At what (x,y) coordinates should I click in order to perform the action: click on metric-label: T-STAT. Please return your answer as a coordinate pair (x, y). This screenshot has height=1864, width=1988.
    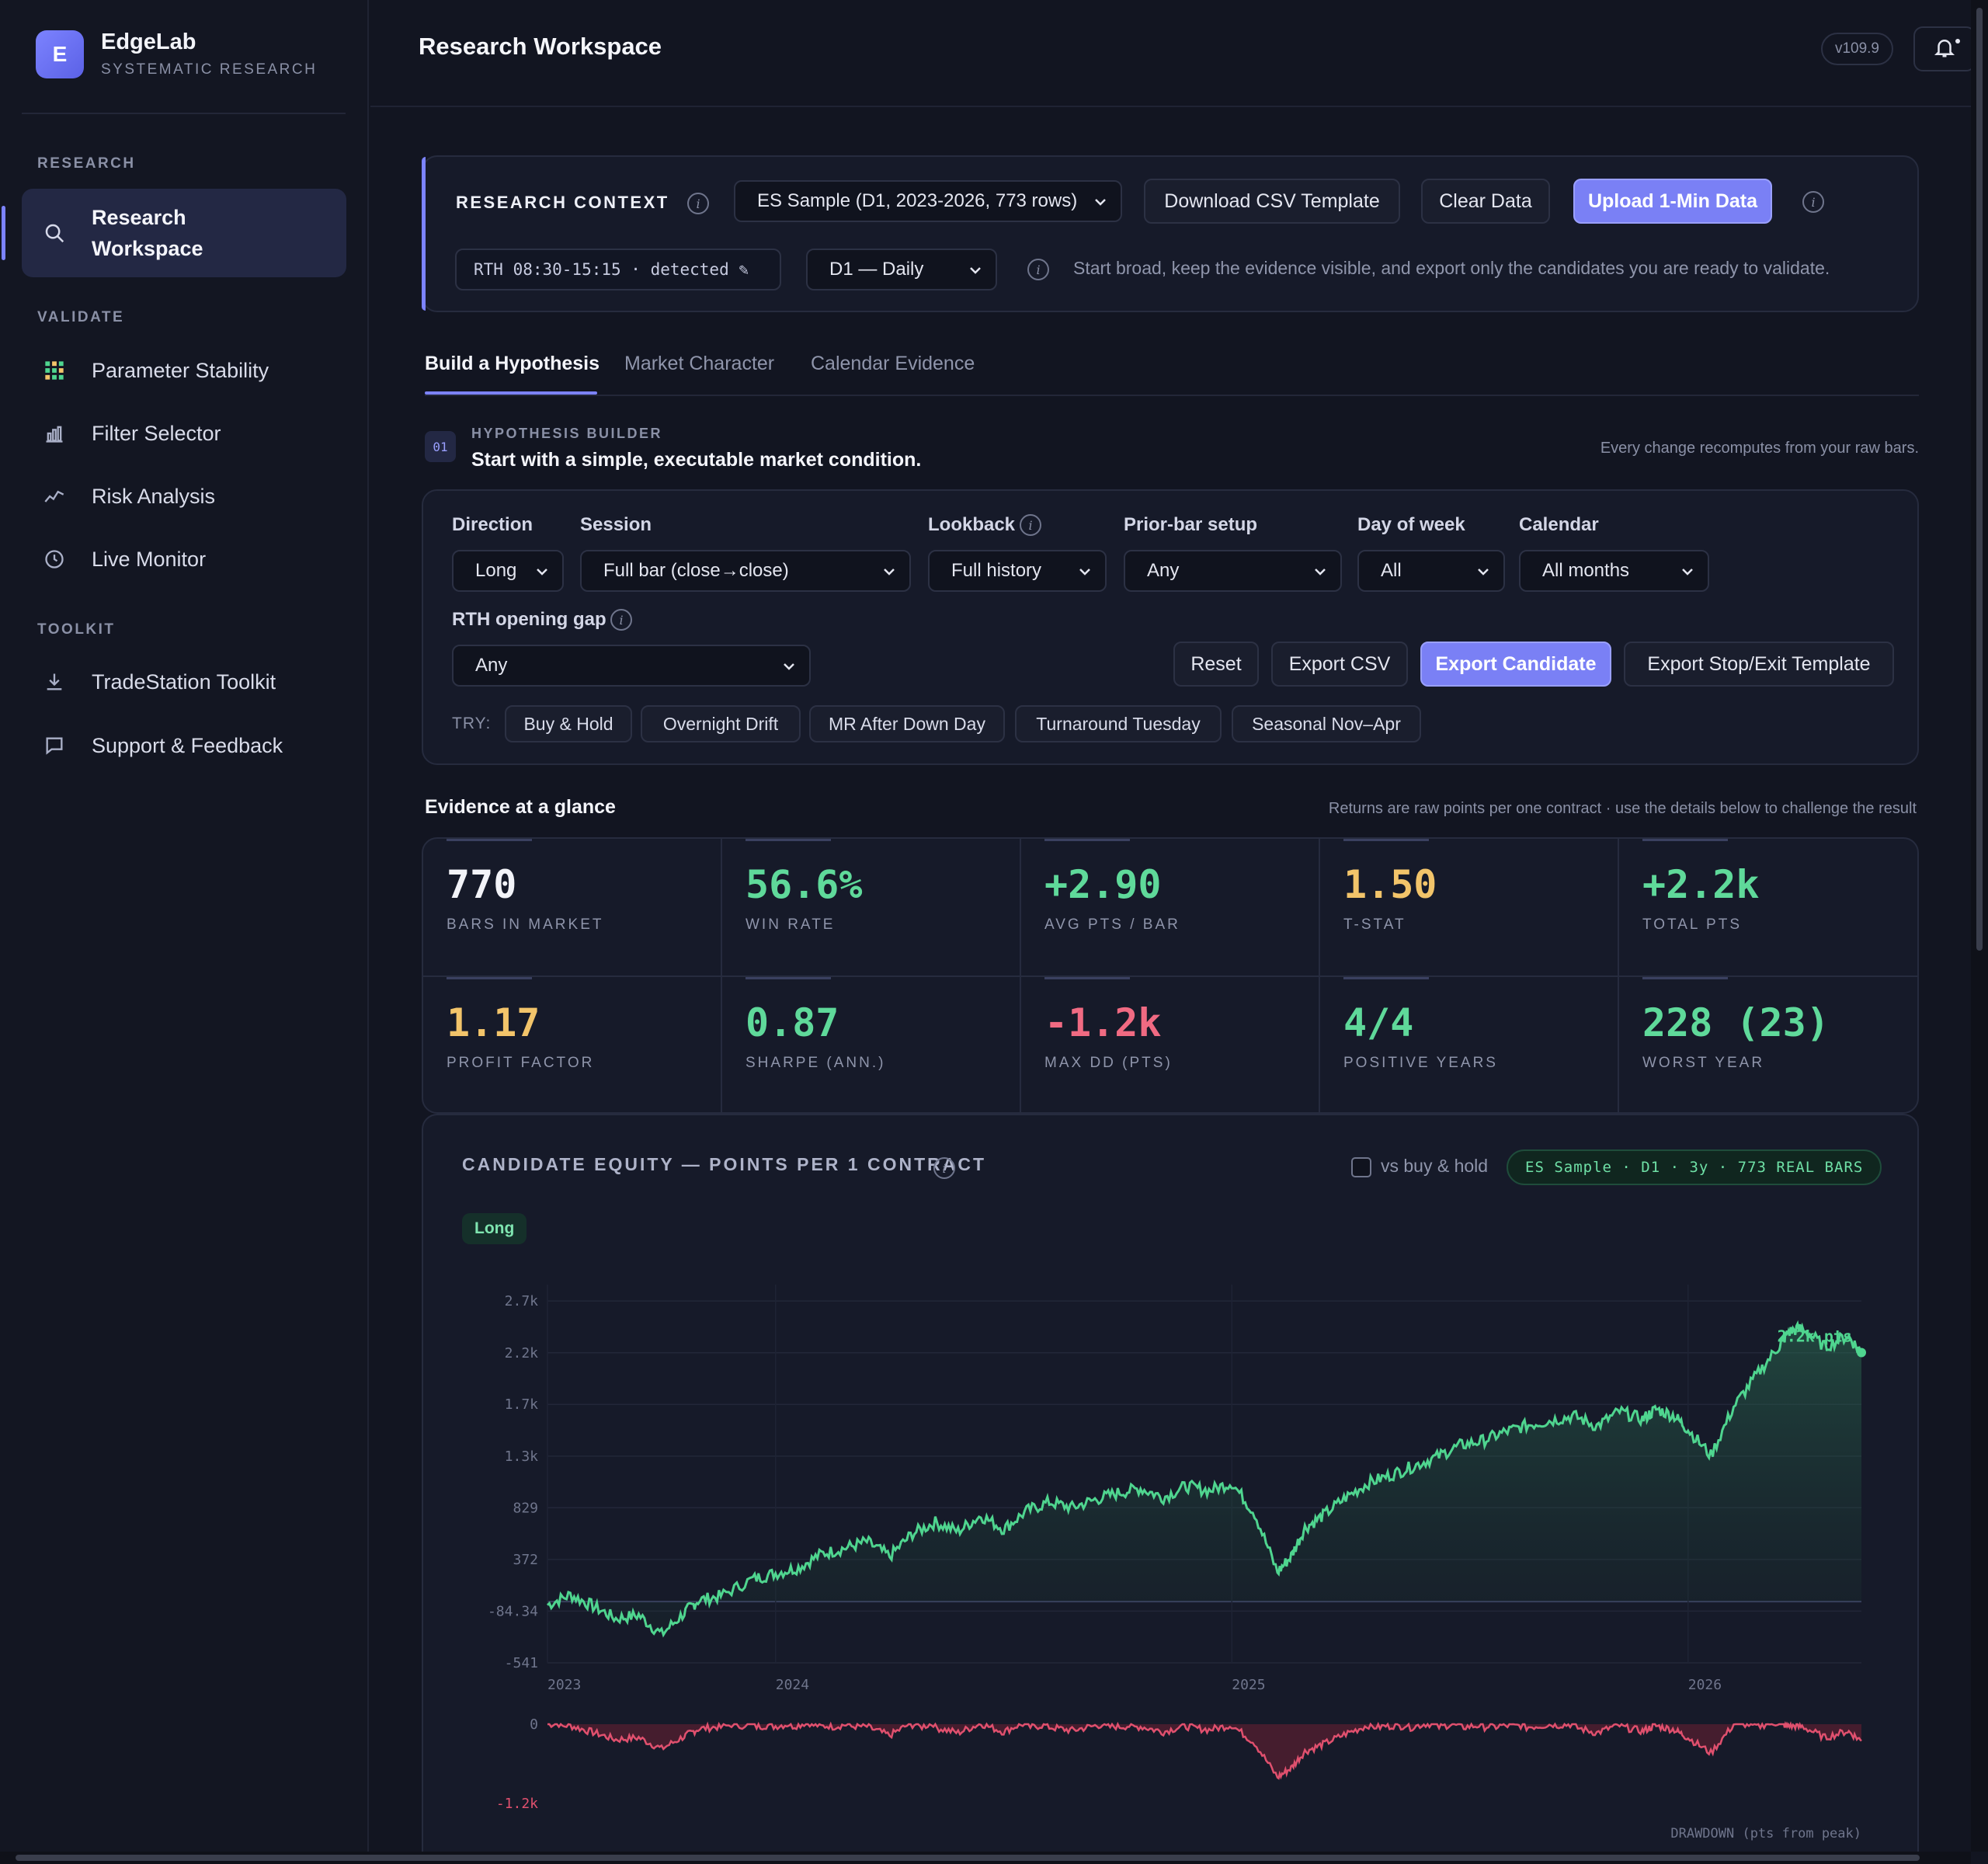
    Looking at the image, I should click on (1374, 924).